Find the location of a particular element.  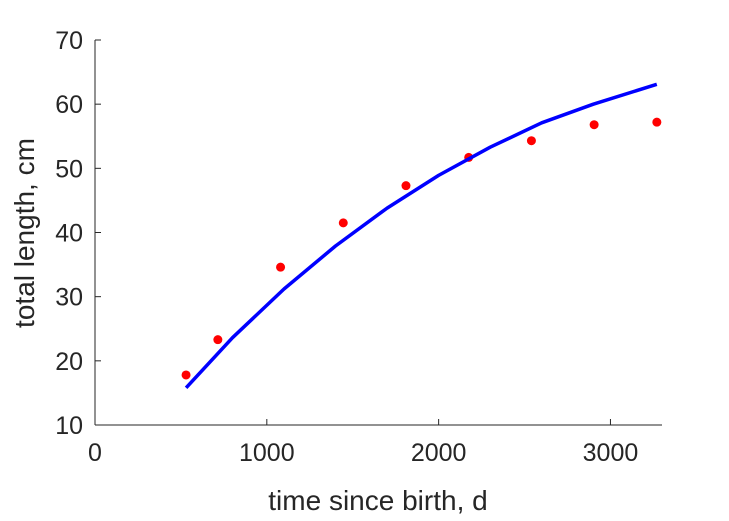

x-tick-label: 3000 is located at coordinates (611, 453).